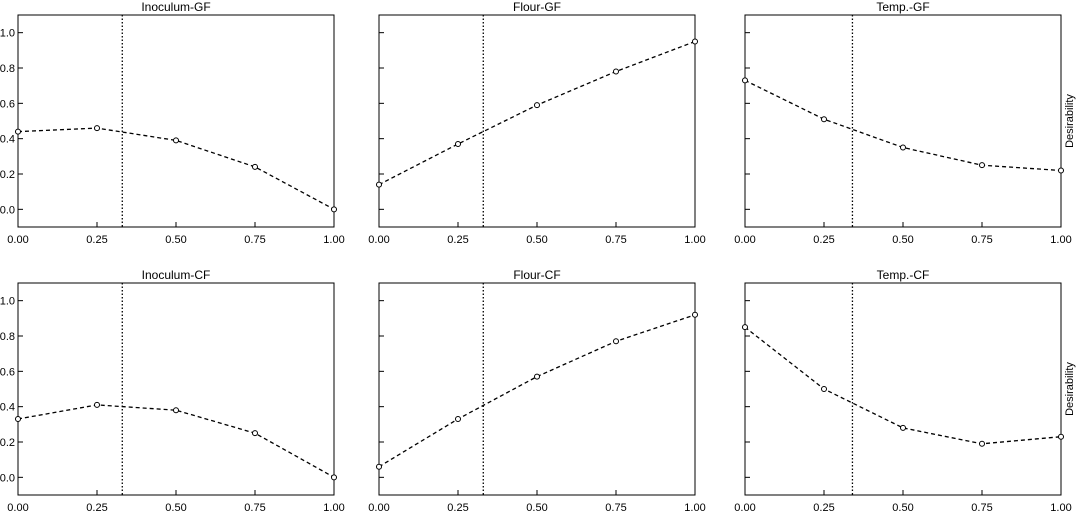 The height and width of the screenshot is (525, 1084). I want to click on panel-title: Flour-CF, so click(536, 275).